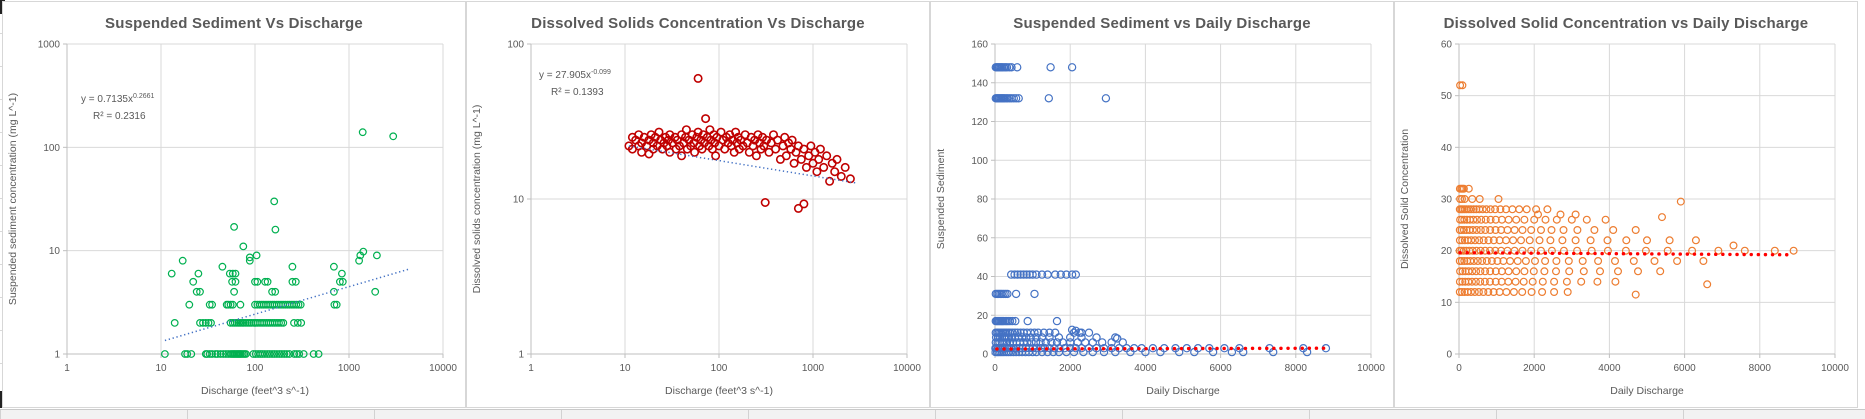 The width and height of the screenshot is (1865, 419). Describe the element at coordinates (719, 368) in the screenshot. I see `x-tick-label: 100` at that location.